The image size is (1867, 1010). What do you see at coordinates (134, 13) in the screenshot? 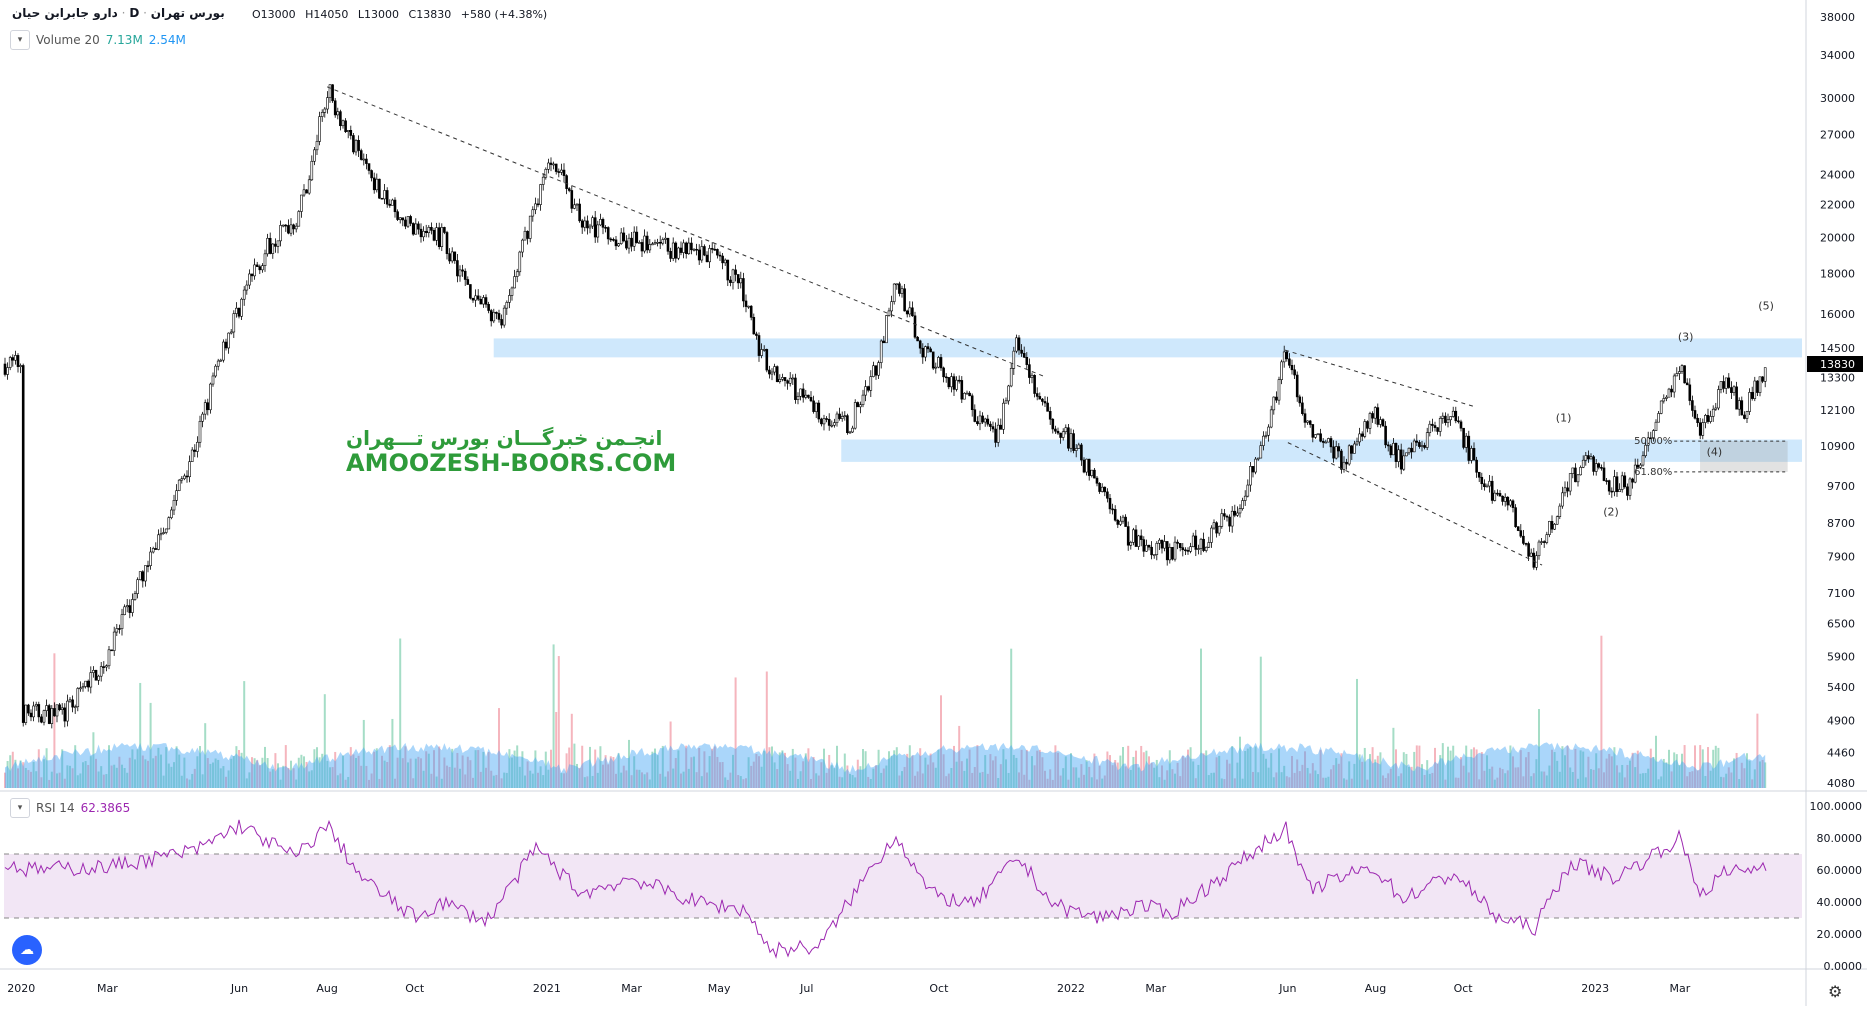
I see `interval-label: D` at bounding box center [134, 13].